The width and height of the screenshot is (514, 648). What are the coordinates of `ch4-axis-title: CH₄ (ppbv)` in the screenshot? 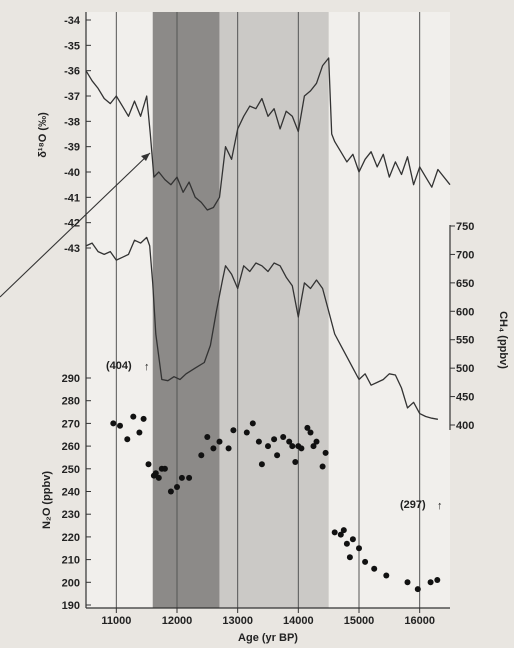 It's located at (503, 340).